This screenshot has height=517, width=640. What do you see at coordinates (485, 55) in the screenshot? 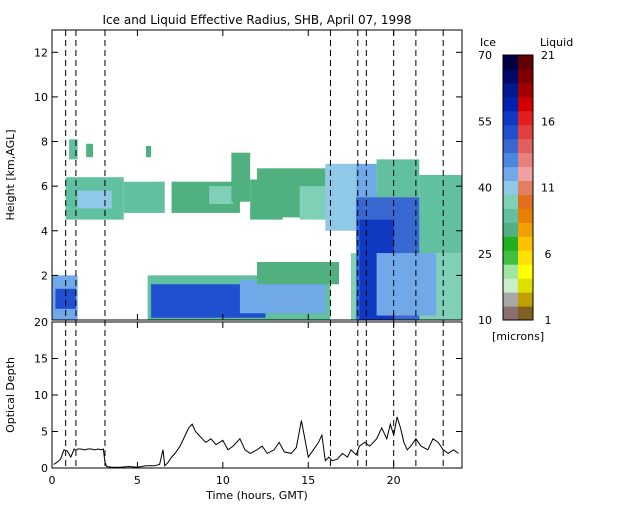
I see `colorbar-ice-tick: 70` at bounding box center [485, 55].